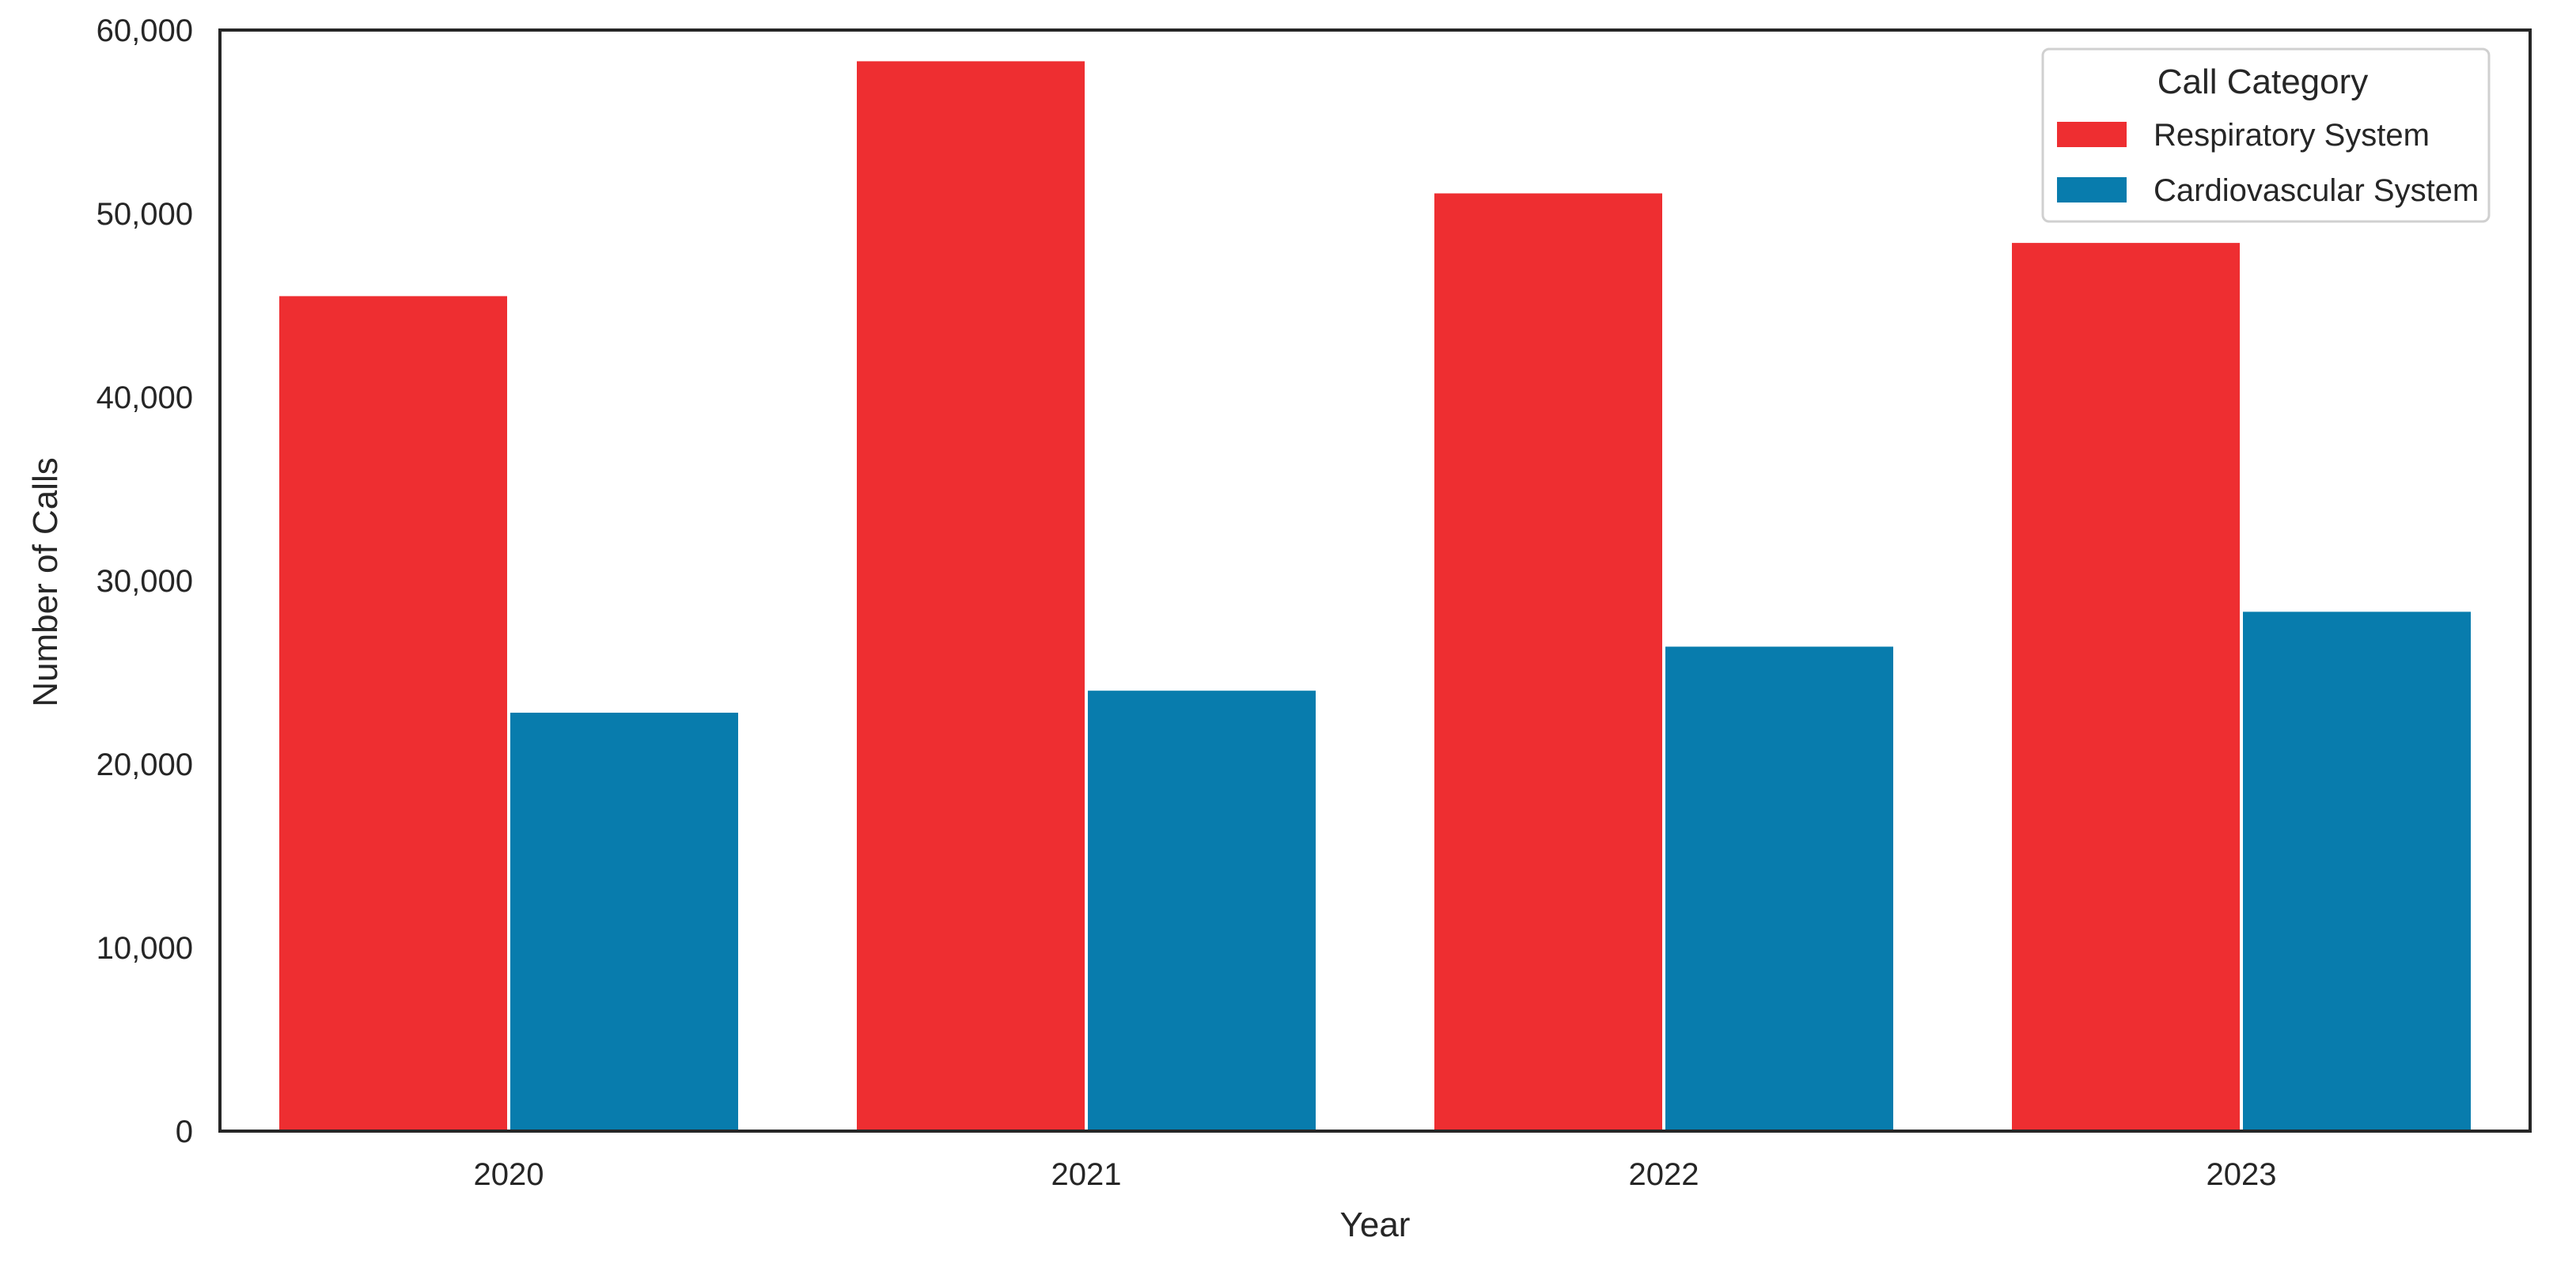 This screenshot has width=2576, height=1264. I want to click on y-tick-label: 10,000, so click(145, 948).